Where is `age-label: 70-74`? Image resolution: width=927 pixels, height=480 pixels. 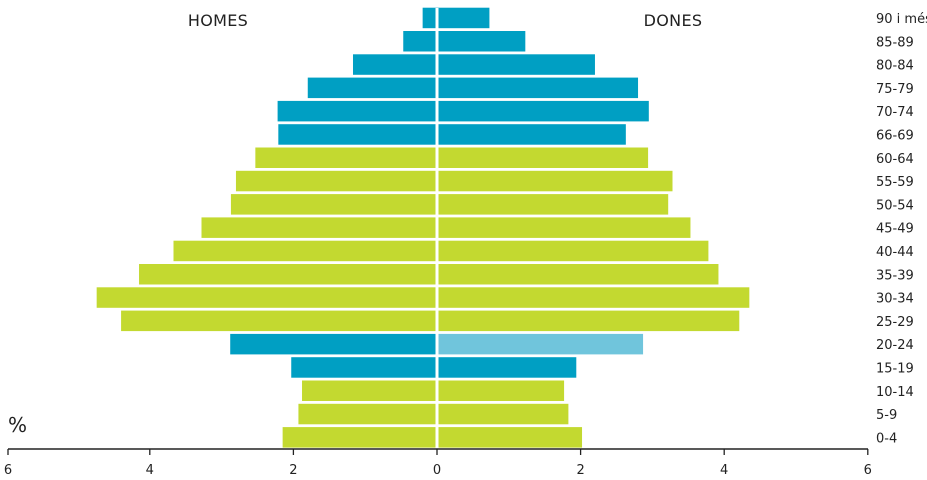
age-label: 70-74 is located at coordinates (895, 112).